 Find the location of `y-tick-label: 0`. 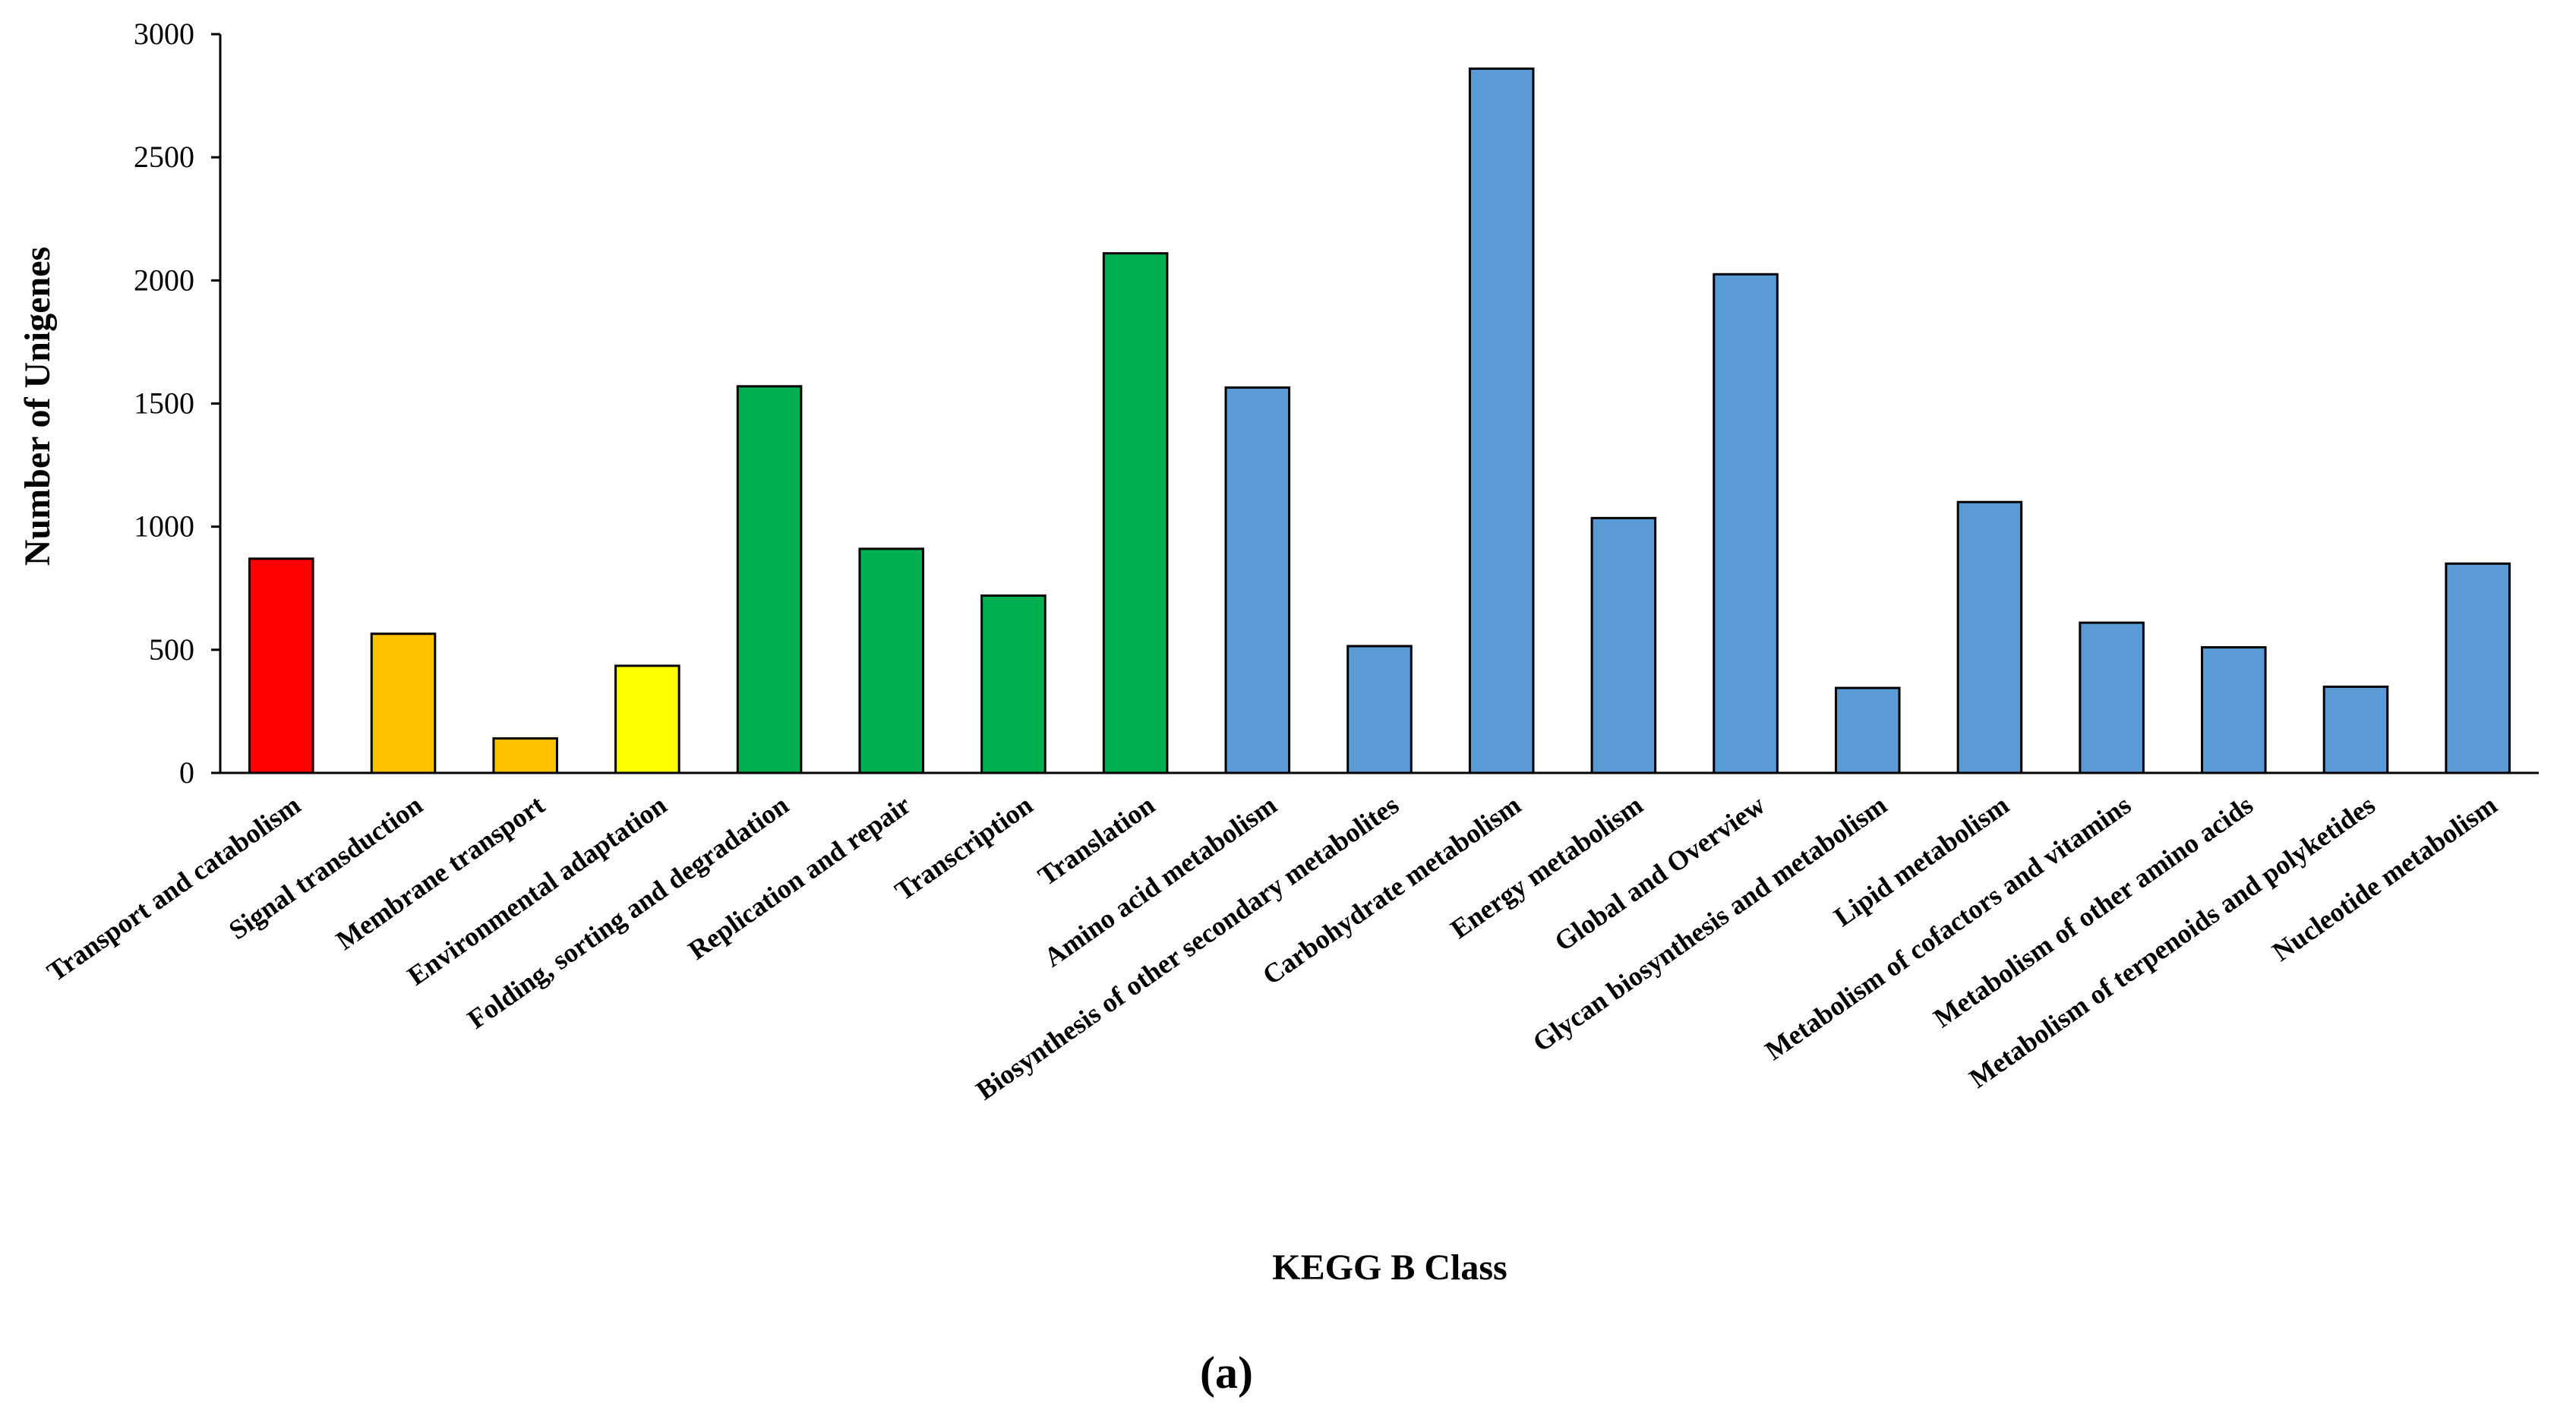

y-tick-label: 0 is located at coordinates (186, 772).